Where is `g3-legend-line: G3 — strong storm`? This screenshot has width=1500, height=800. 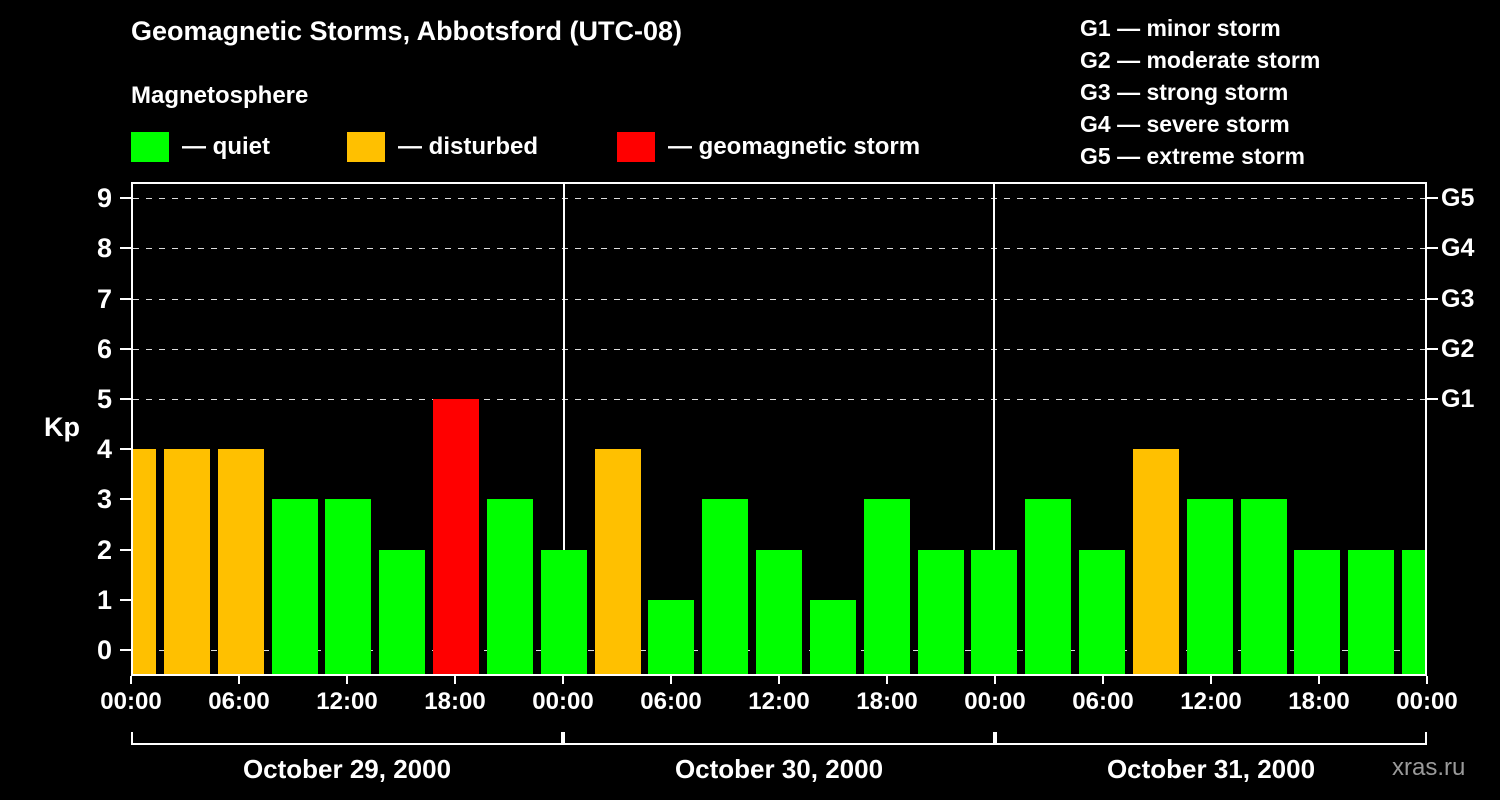
g3-legend-line: G3 — strong storm is located at coordinates (1184, 92).